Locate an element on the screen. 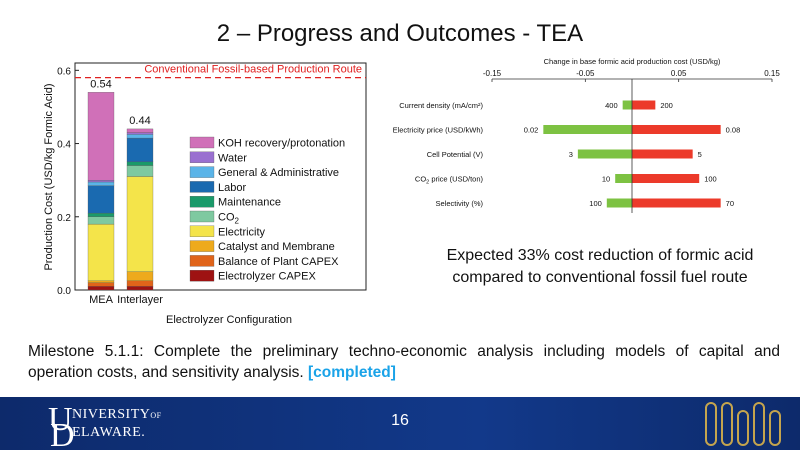 The image size is (800, 455). logo-word-of: OF is located at coordinates (156, 415).